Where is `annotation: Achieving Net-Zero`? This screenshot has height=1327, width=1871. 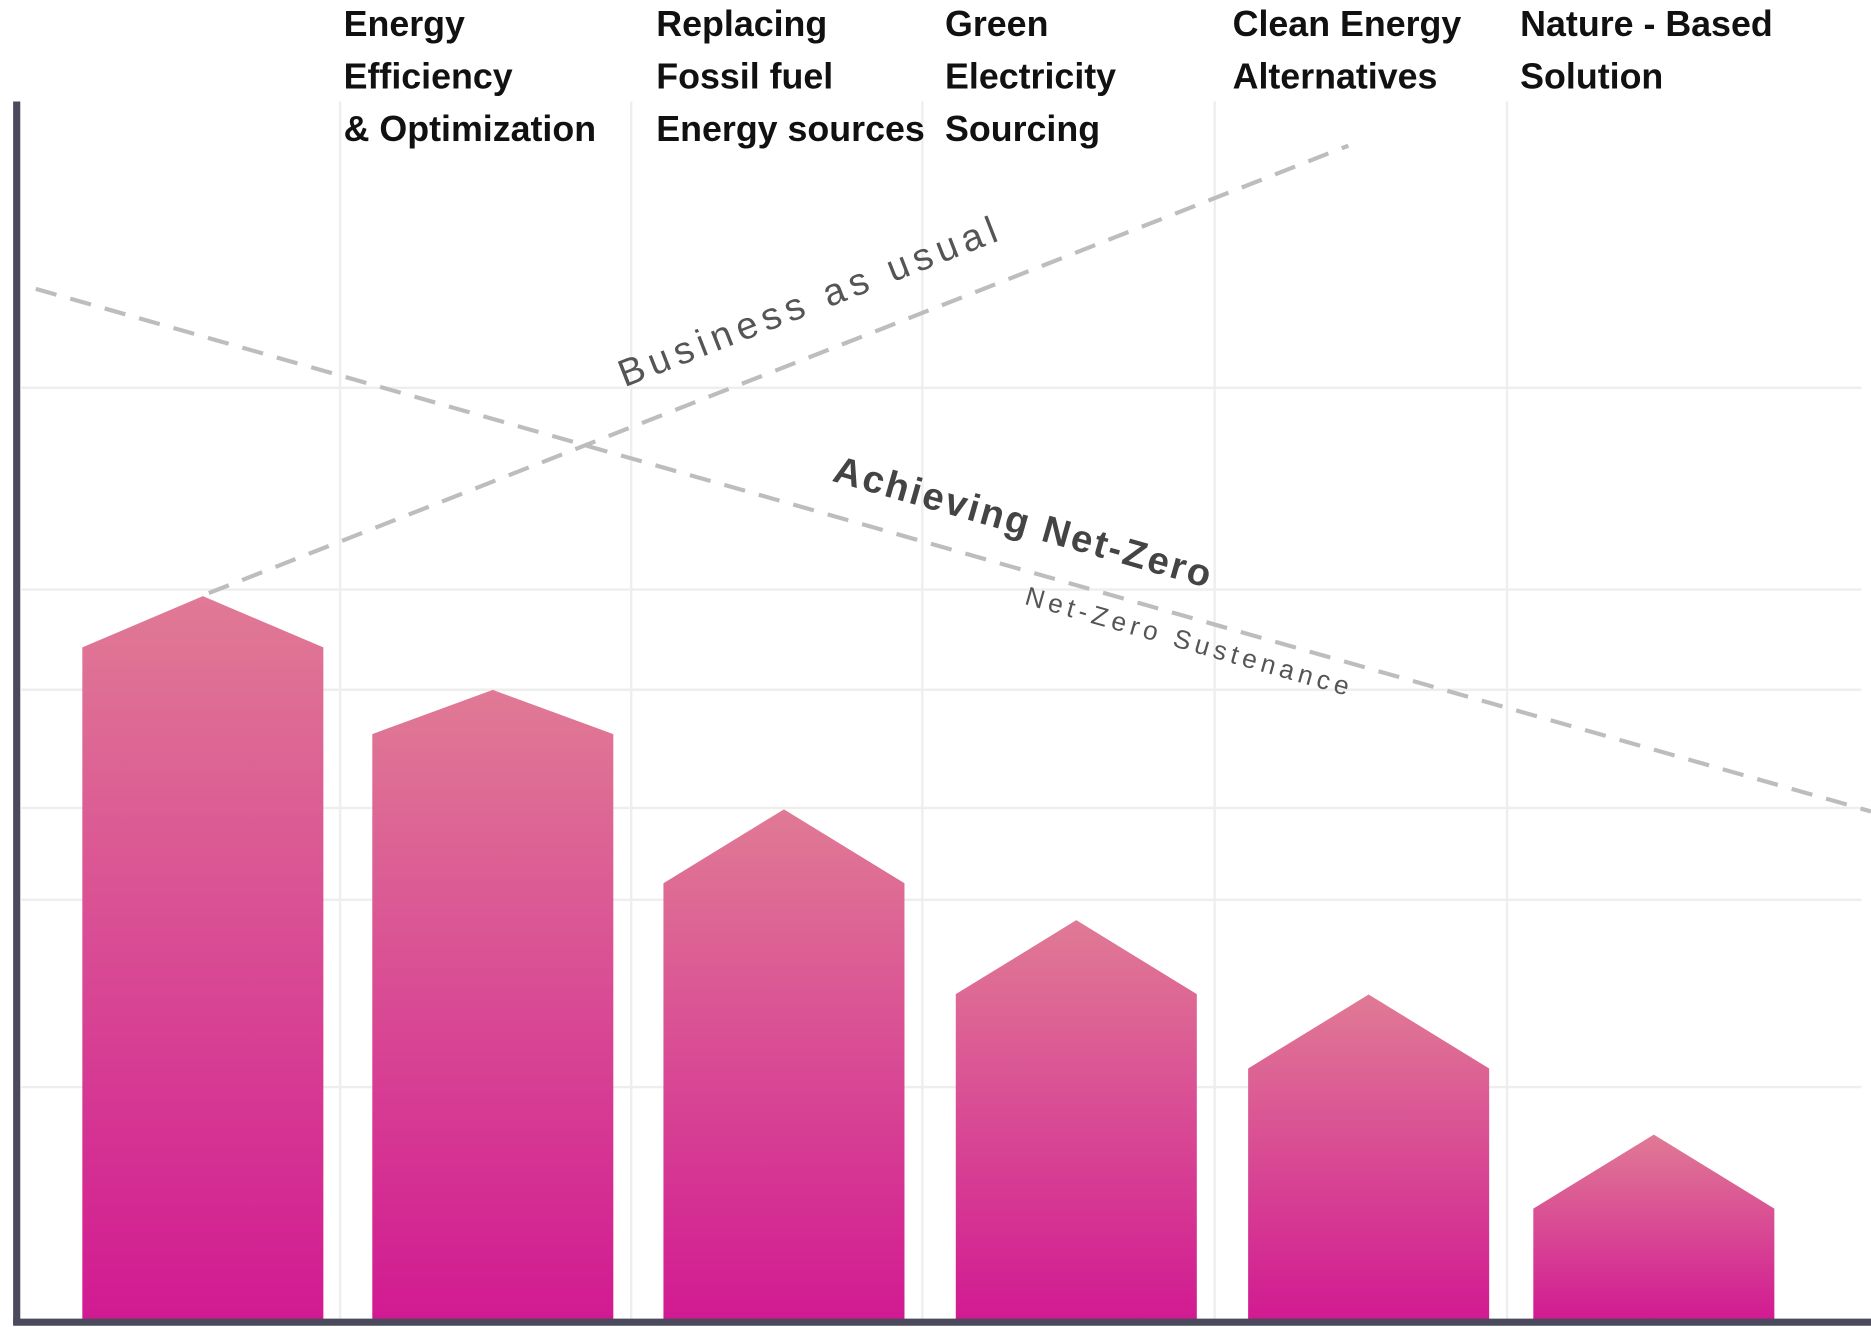 annotation: Achieving Net-Zero is located at coordinates (1024, 522).